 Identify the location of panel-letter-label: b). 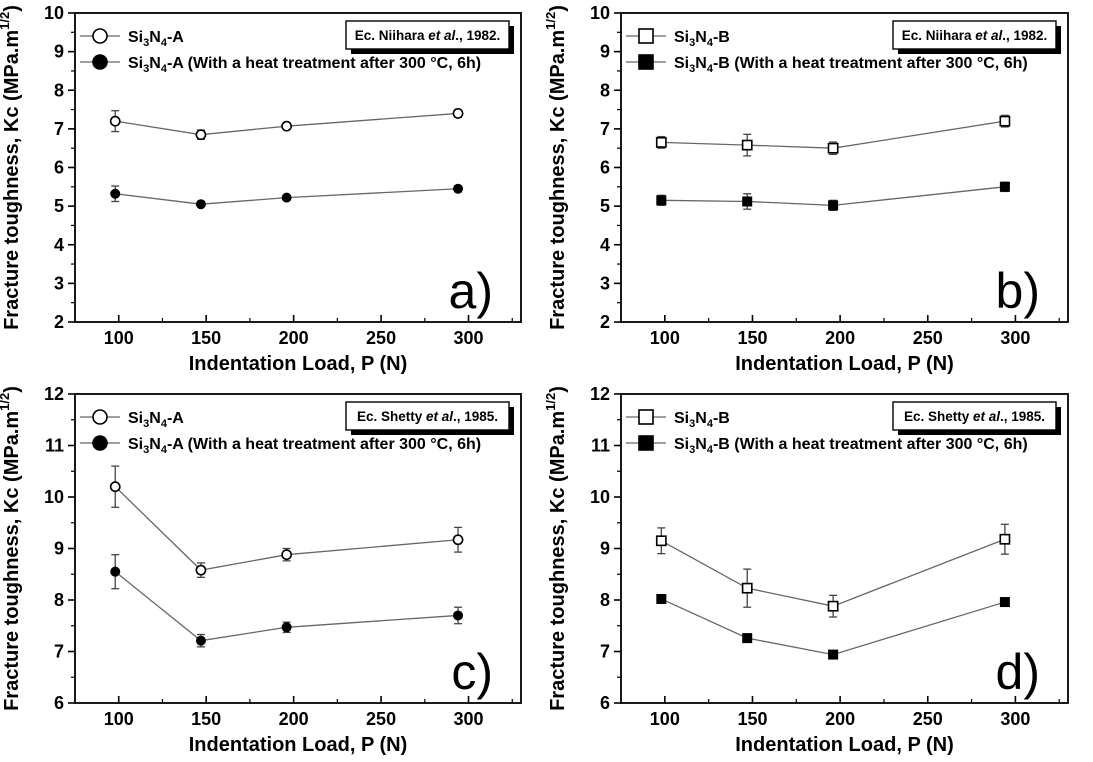
(1018, 291).